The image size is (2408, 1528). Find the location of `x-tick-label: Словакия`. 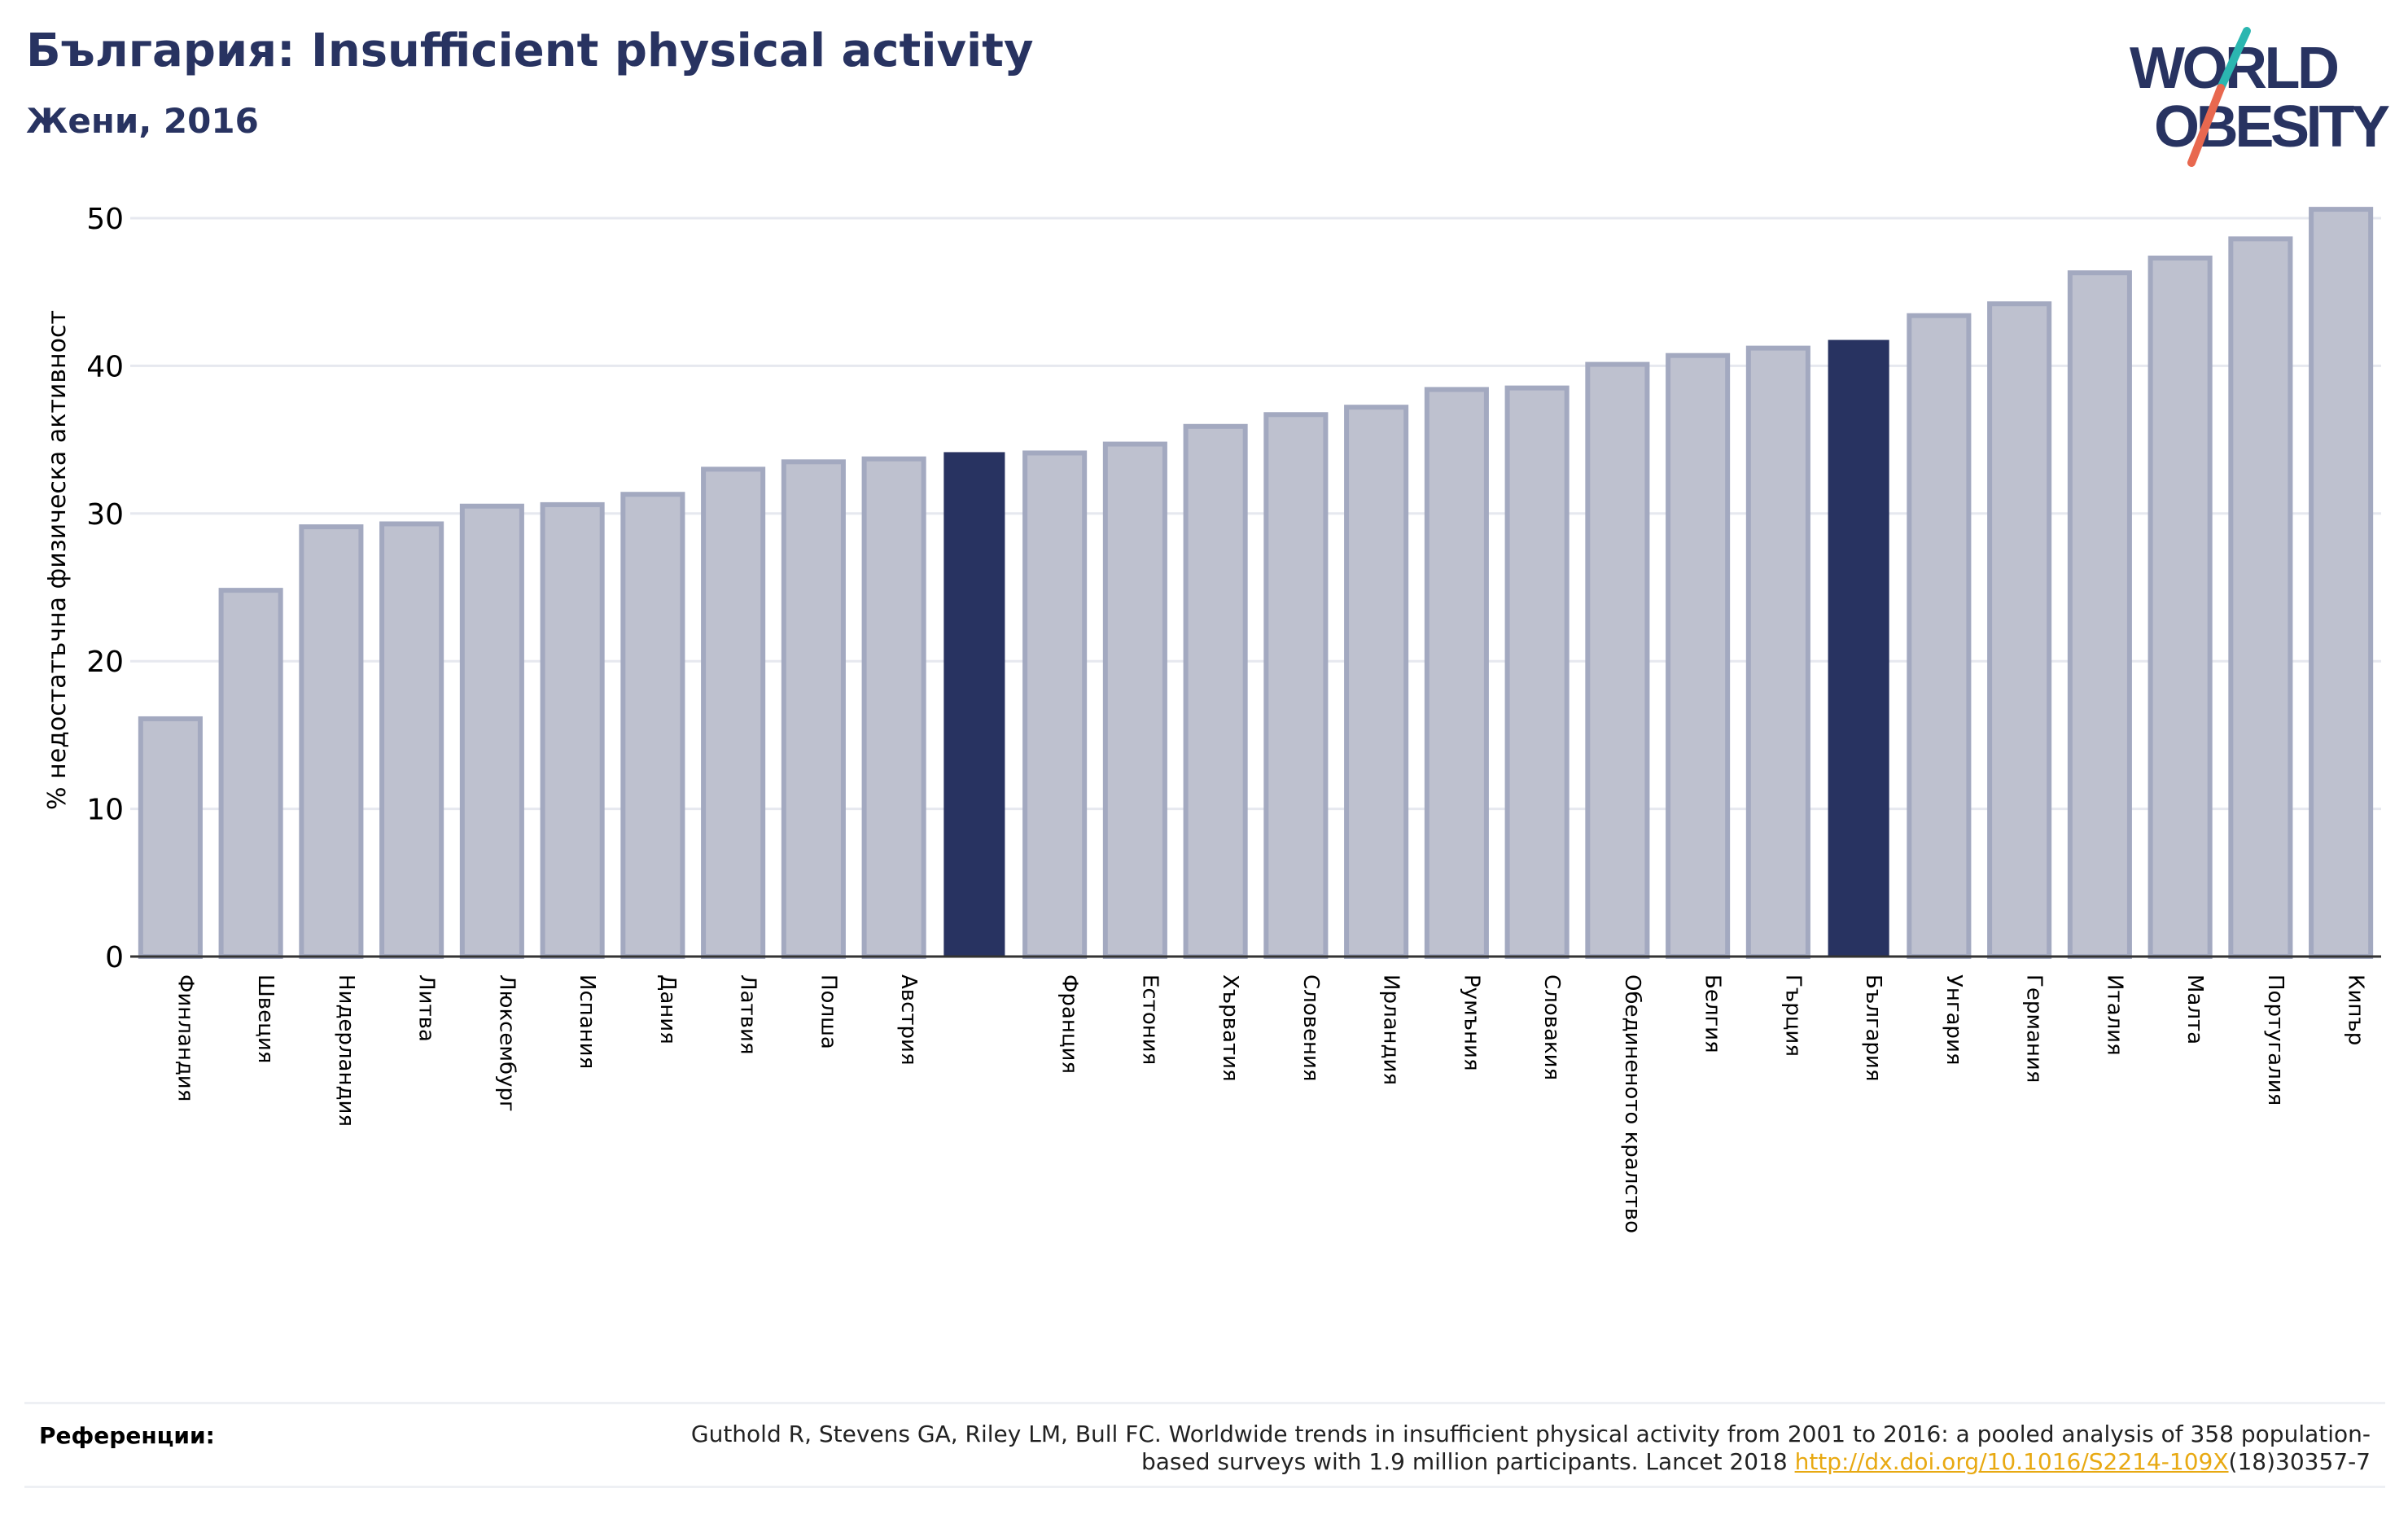

x-tick-label: Словакия is located at coordinates (1551, 1027).